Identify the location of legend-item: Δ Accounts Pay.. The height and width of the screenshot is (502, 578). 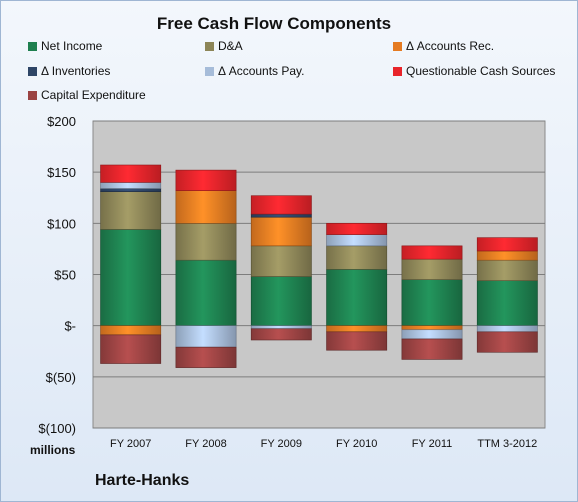
(255, 71).